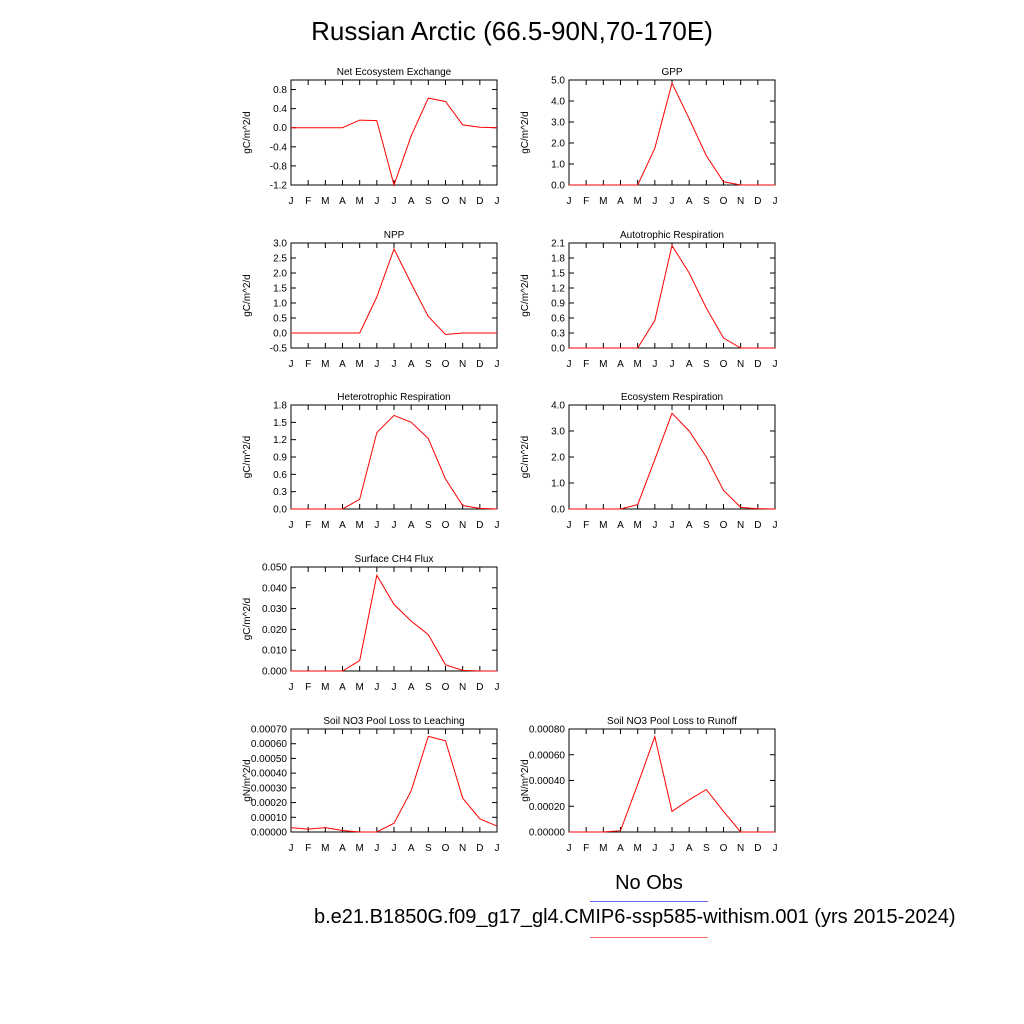 The width and height of the screenshot is (1024, 1024). I want to click on panel-title: Ecosystem Respiration, so click(672, 397).